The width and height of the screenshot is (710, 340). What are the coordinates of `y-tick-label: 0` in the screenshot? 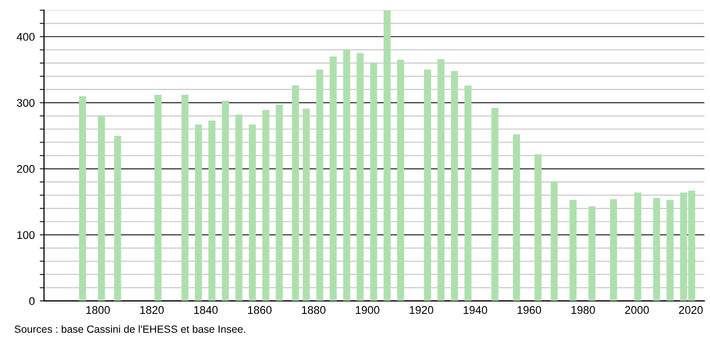 It's located at (32, 301).